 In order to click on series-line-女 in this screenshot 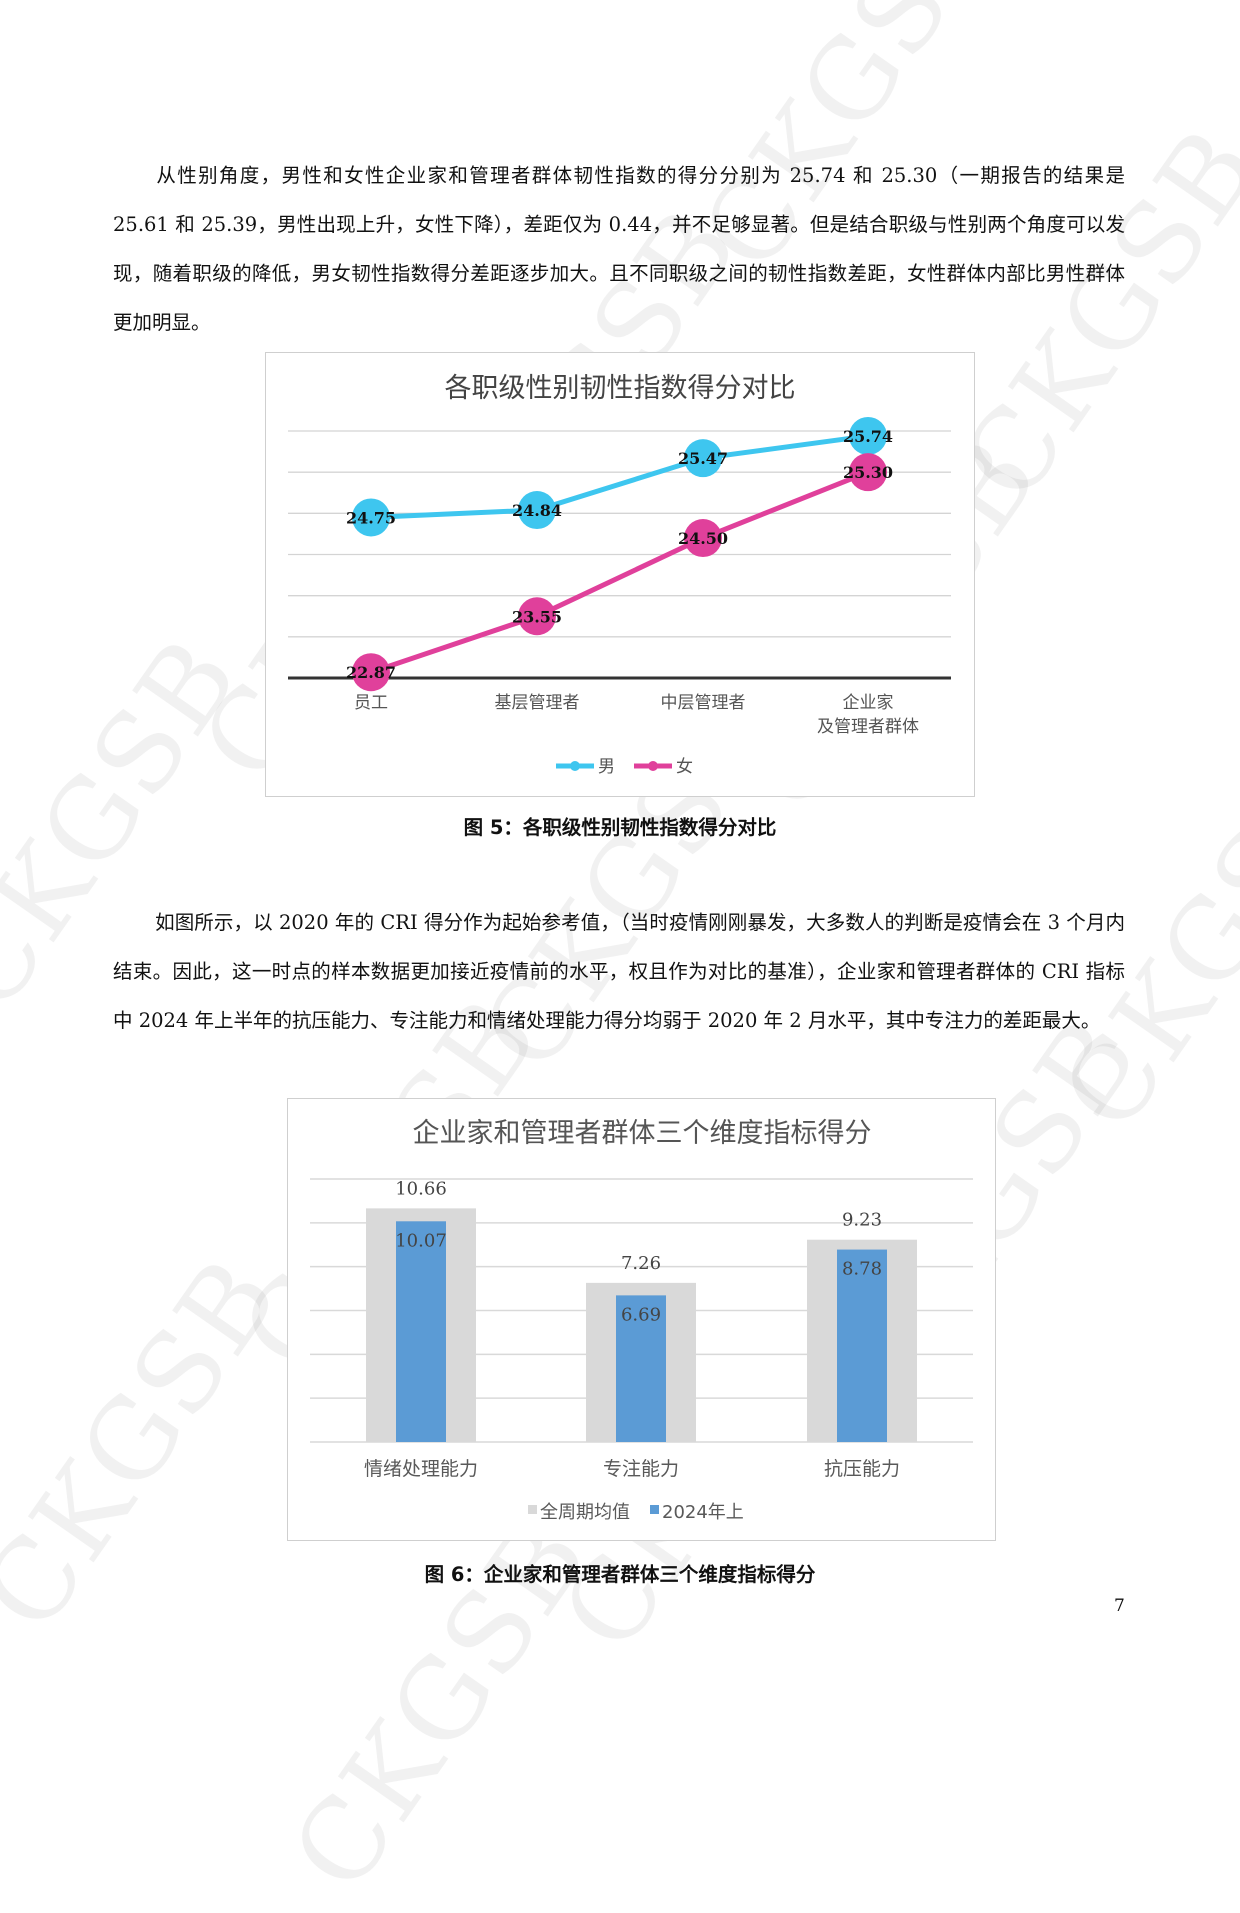, I will do `click(619, 572)`.